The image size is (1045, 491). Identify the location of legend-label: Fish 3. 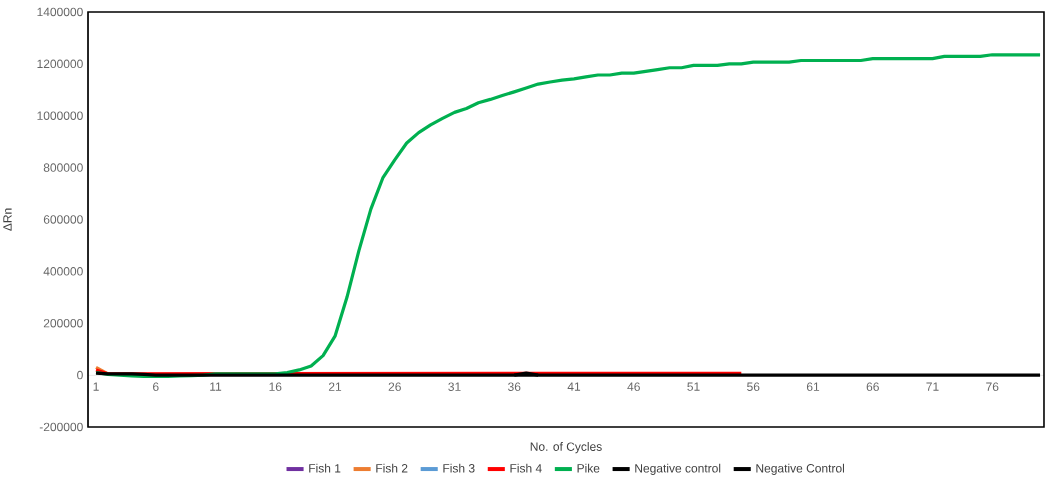
(459, 468).